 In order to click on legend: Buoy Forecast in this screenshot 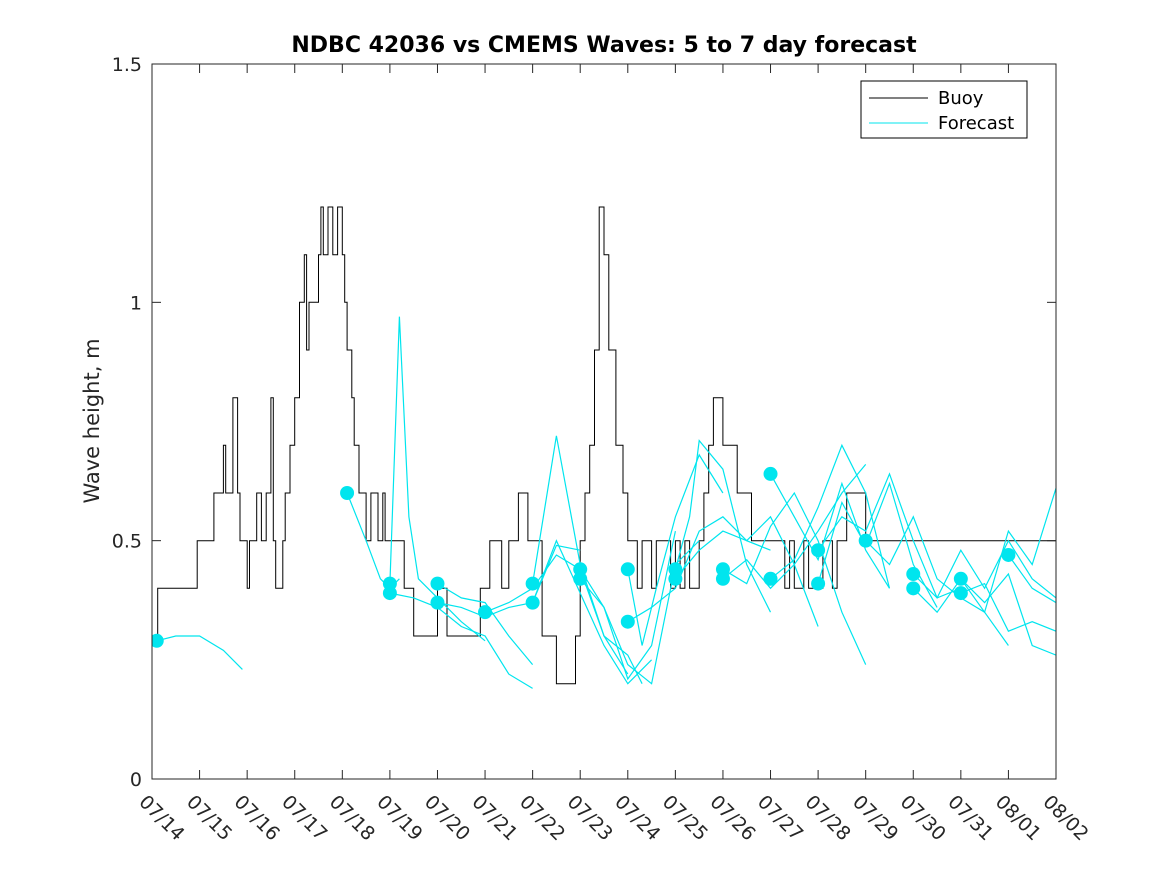, I will do `click(944, 109)`.